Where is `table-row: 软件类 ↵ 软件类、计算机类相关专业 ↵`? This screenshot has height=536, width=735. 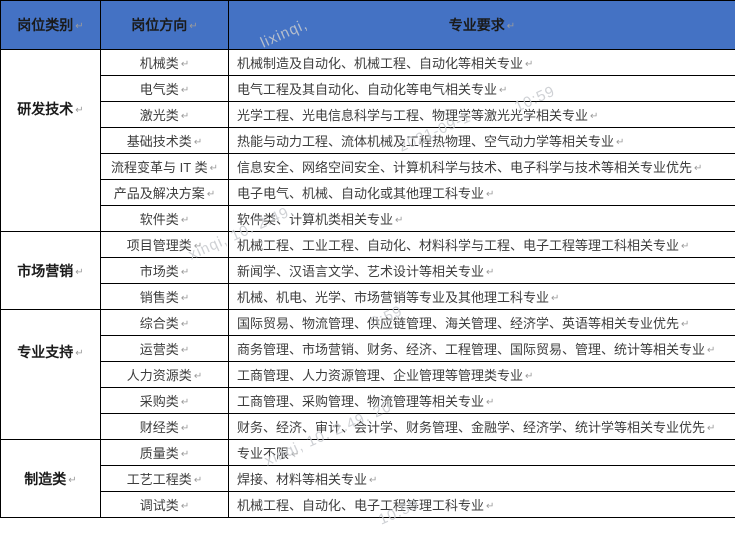 table-row: 软件类 ↵ 软件类、计算机类相关专业 ↵ is located at coordinates (368, 218).